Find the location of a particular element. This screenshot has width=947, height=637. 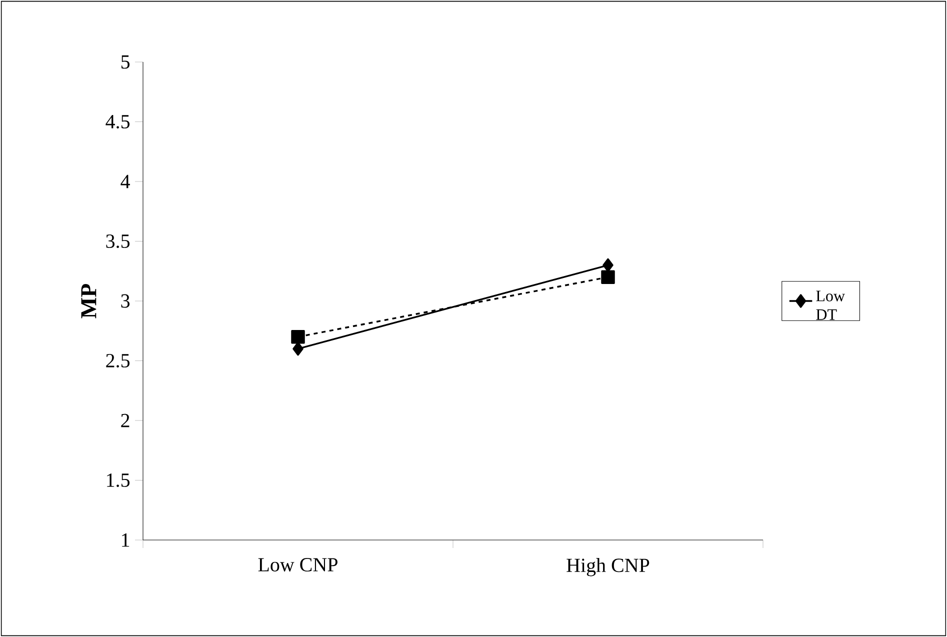

y-tick-label: 3.5 is located at coordinates (118, 241).